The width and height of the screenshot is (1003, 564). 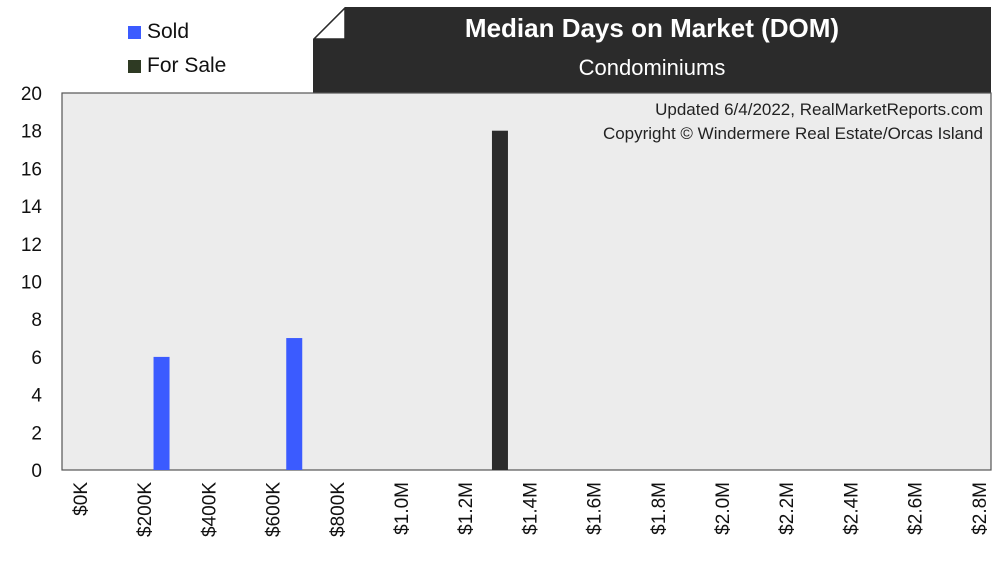 I want to click on y-tick-label: 0, so click(x=36, y=471).